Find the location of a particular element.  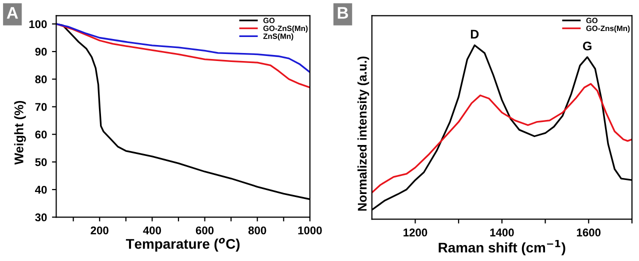

y-tick-label: 90 is located at coordinates (41, 52).